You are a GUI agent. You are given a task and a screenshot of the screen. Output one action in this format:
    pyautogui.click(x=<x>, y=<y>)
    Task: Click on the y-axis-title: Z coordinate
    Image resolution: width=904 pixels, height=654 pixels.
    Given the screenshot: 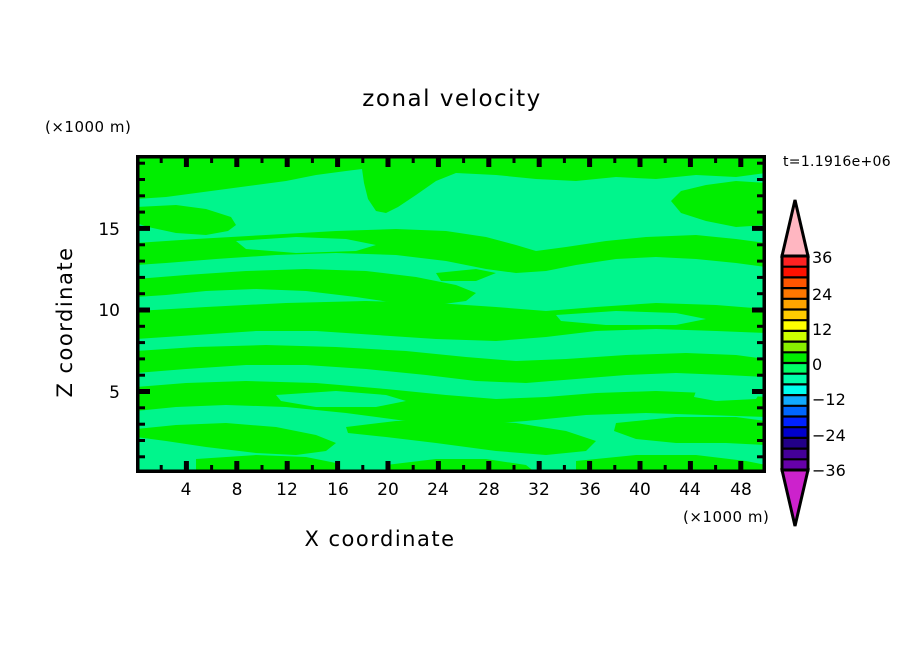 What is the action you would take?
    pyautogui.click(x=65, y=322)
    